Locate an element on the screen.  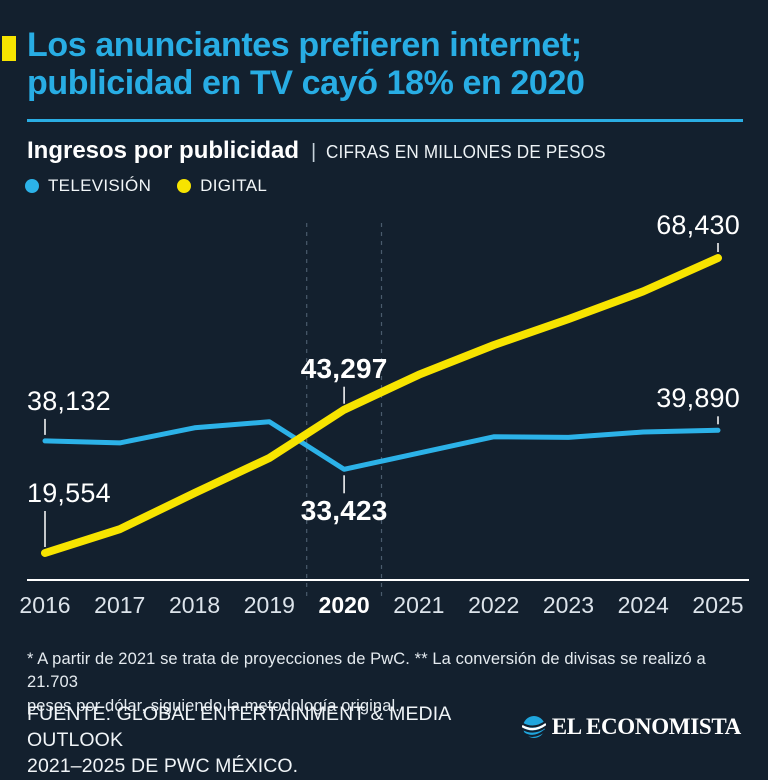
x-axis-label-2020: 2020 is located at coordinates (344, 605).